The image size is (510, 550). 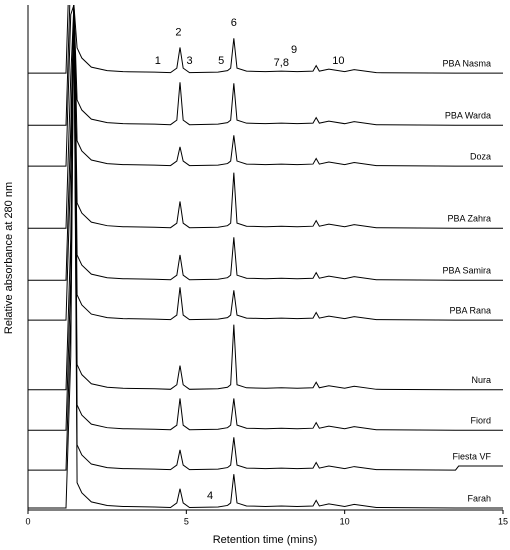 I want to click on x-tick-label: 0, so click(x=27, y=521).